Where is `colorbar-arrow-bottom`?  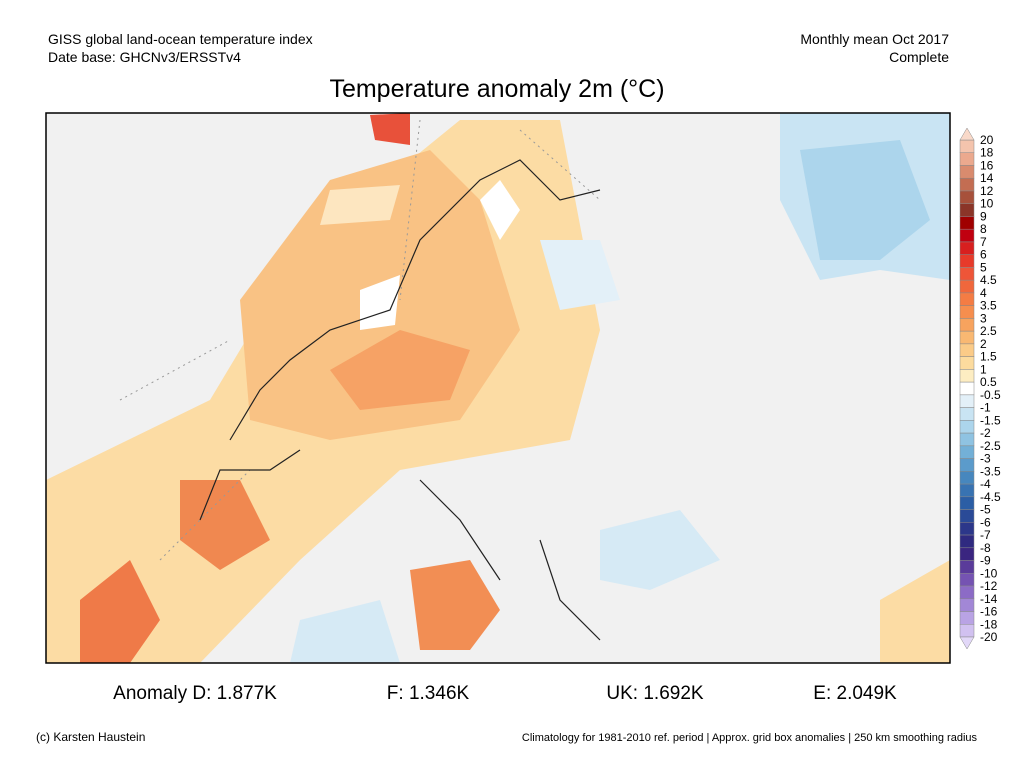
colorbar-arrow-bottom is located at coordinates (967, 643).